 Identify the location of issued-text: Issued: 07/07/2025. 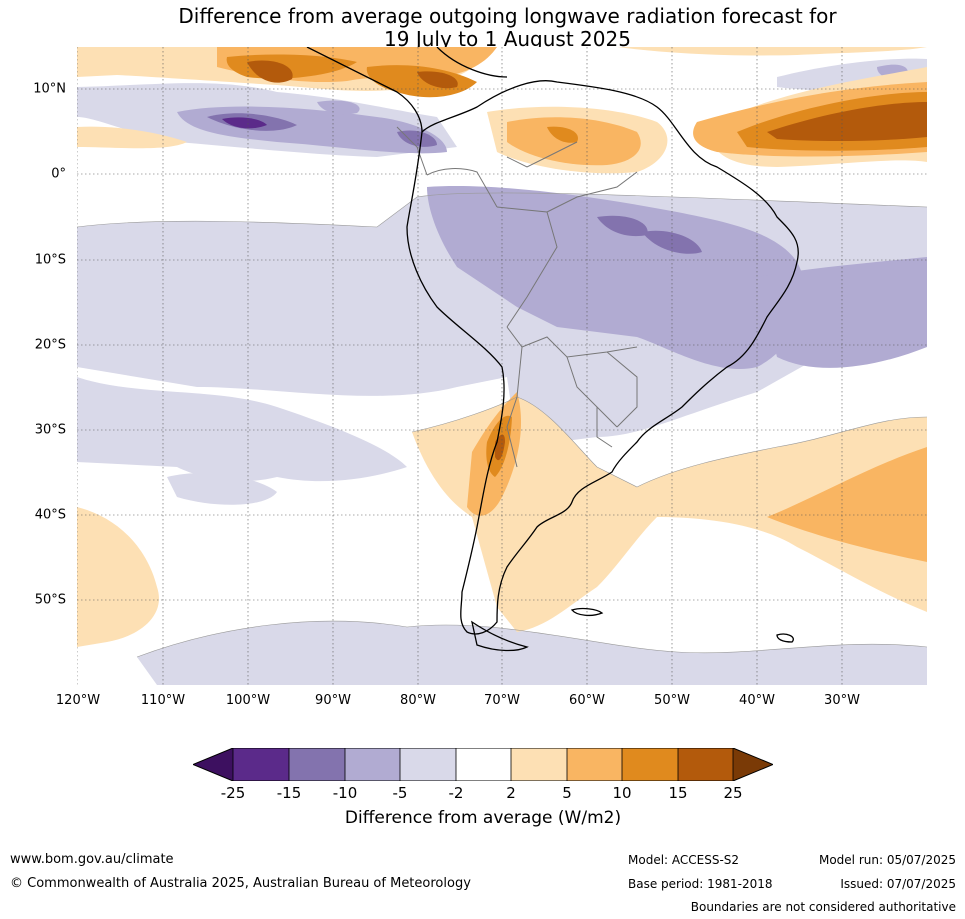
(898, 884).